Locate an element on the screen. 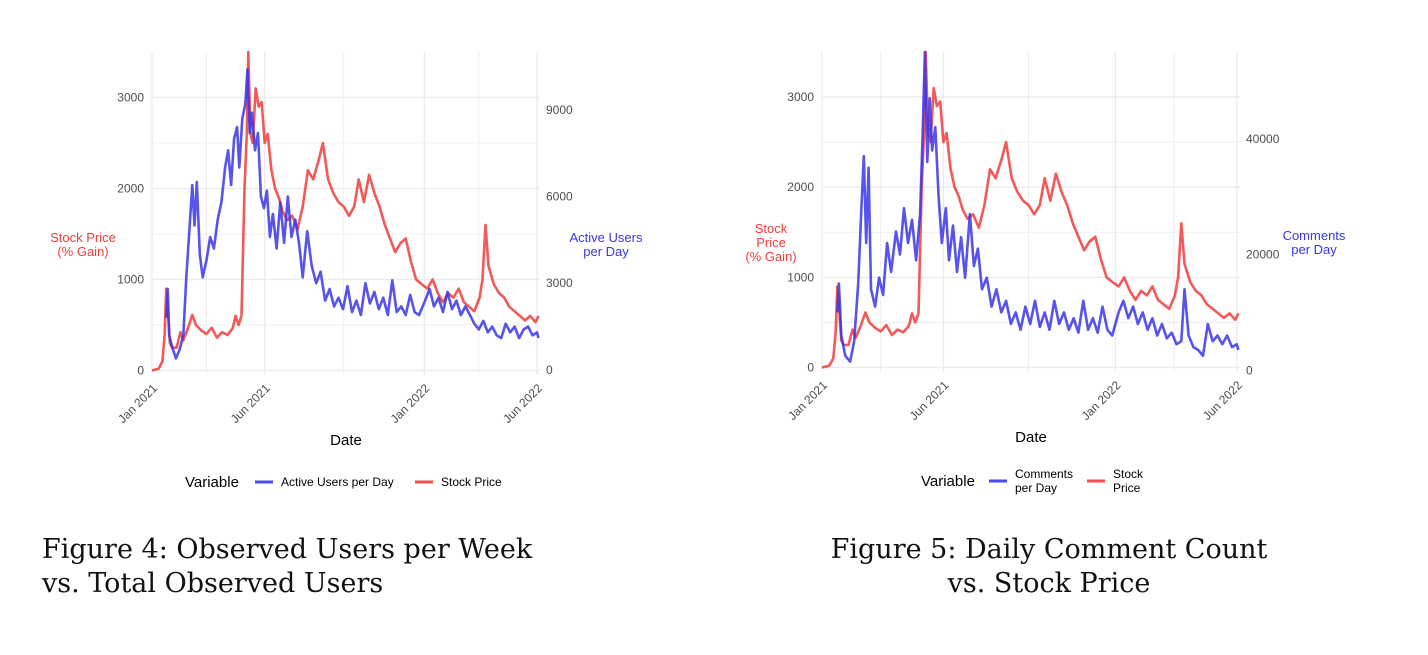  right-axis-ticks: 0 3000 6000 9000 is located at coordinates (559, 240).